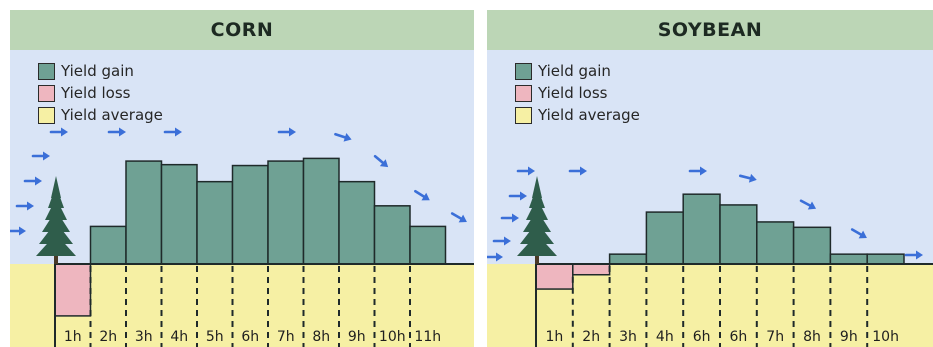  I want to click on chart-title: SOYBEAN, so click(710, 30).